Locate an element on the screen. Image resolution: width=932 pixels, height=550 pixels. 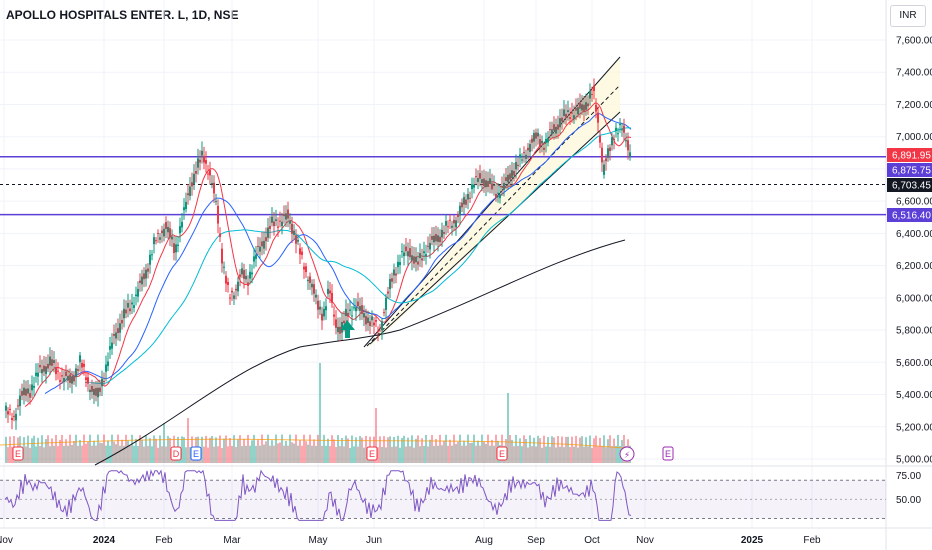
event-marker-label: D is located at coordinates (176, 454).